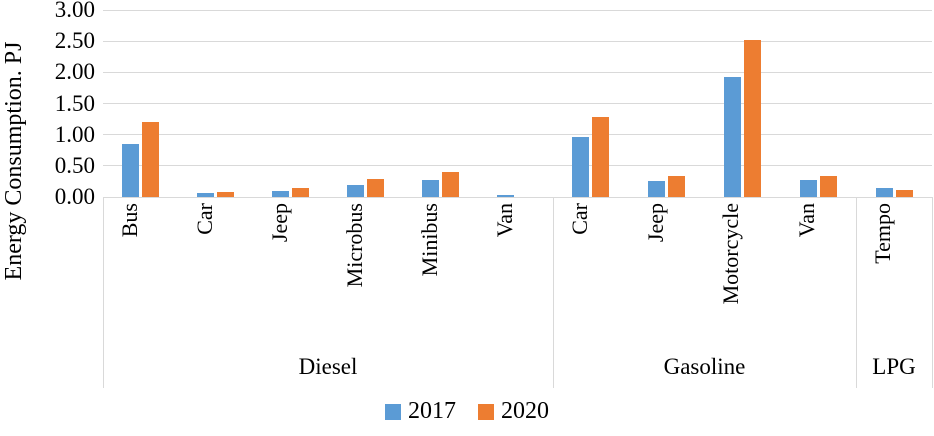 This screenshot has width=934, height=436. What do you see at coordinates (74, 72) in the screenshot?
I see `y-tick-label: 2.00` at bounding box center [74, 72].